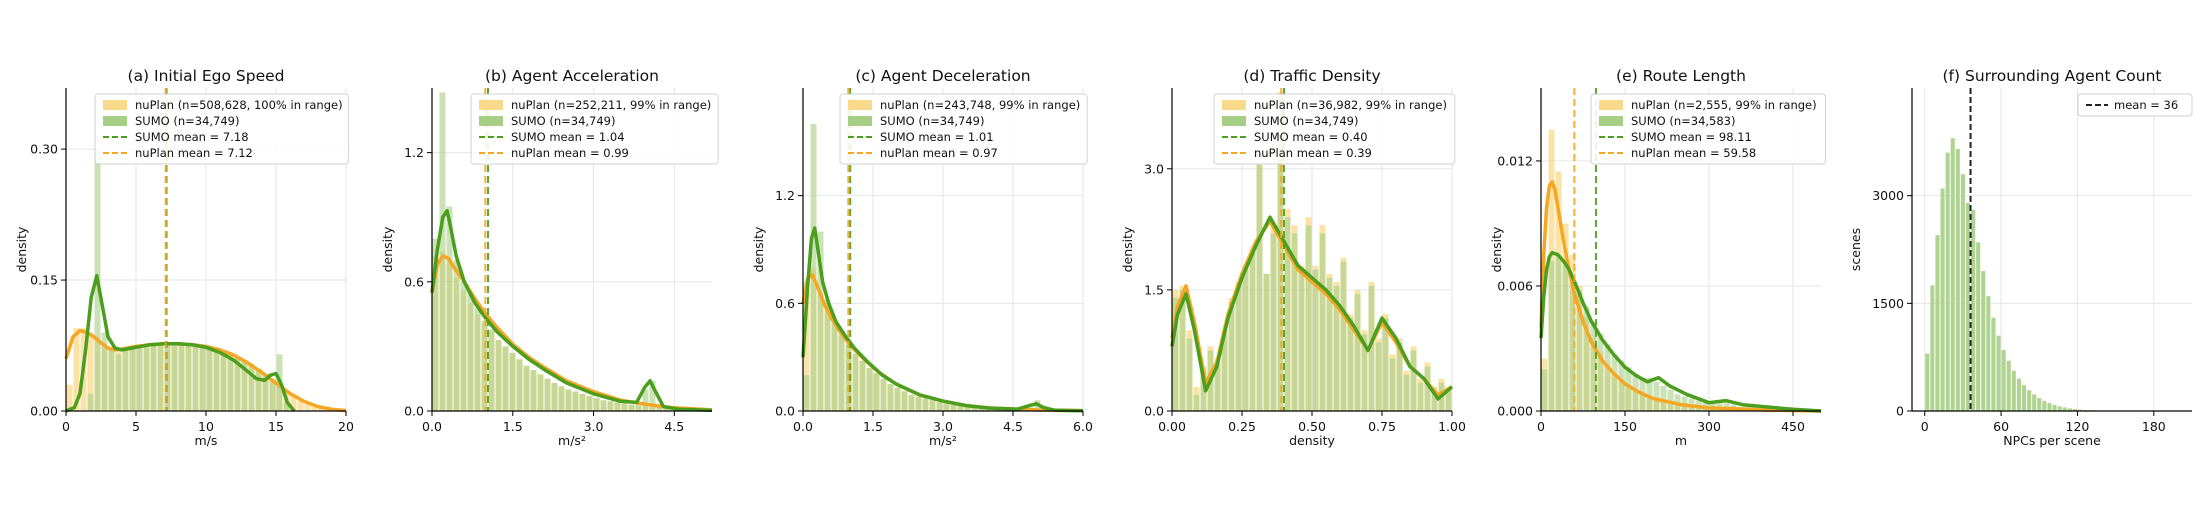  Describe the element at coordinates (194, 153) in the screenshot. I see `legend-label: nuPlan mean = 7.12` at that location.